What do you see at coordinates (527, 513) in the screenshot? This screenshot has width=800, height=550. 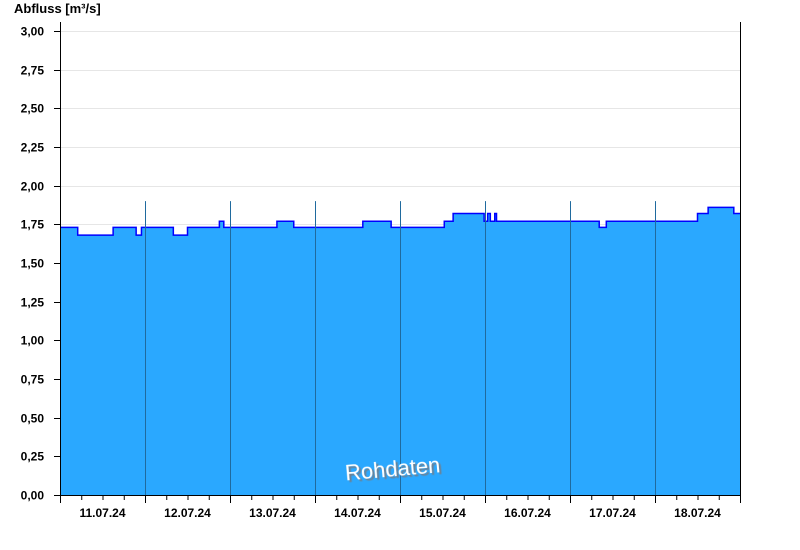 I see `x-tick-label: 16.07.24` at bounding box center [527, 513].